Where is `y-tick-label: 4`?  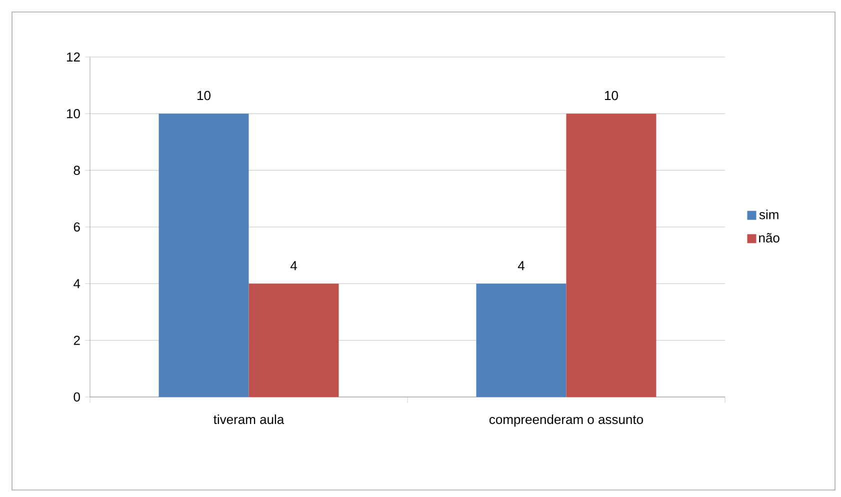
y-tick-label: 4 is located at coordinates (77, 283).